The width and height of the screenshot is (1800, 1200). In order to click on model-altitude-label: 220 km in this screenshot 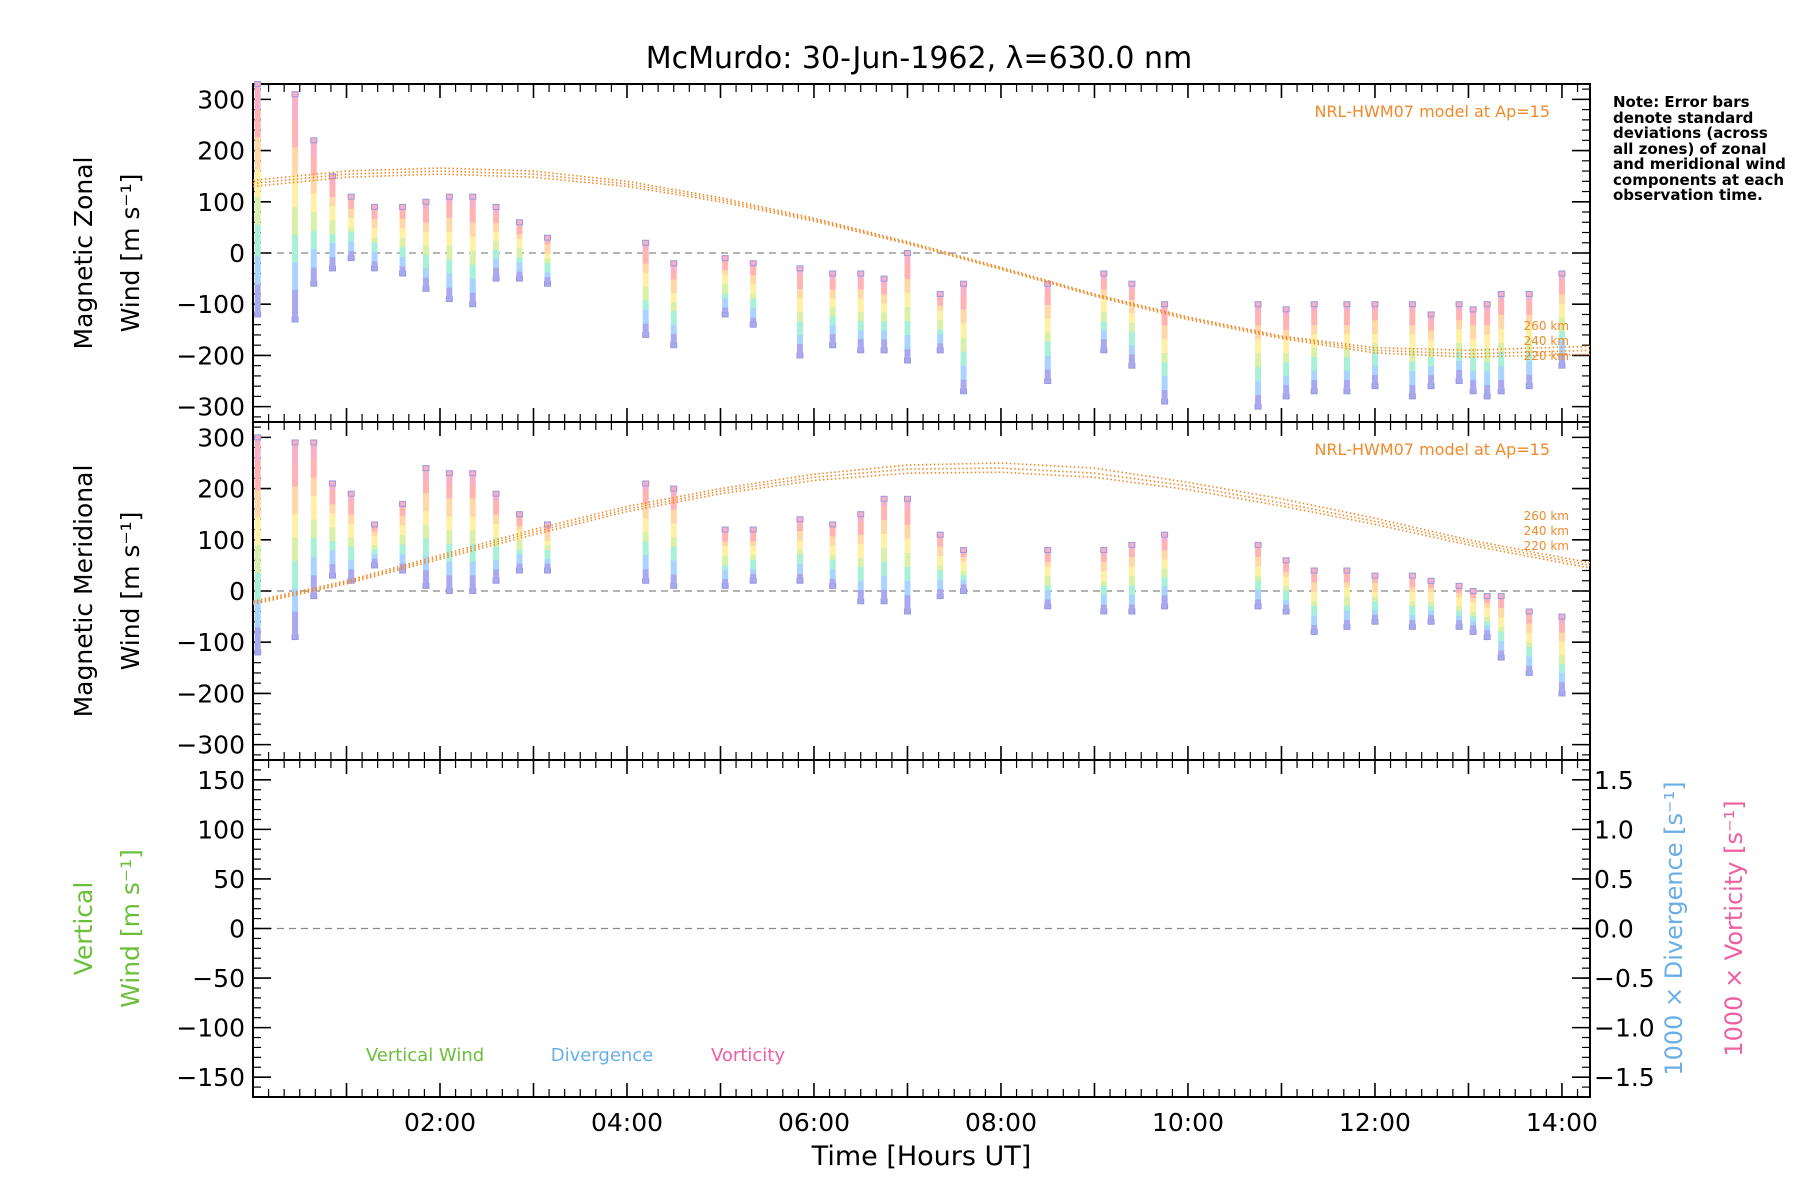, I will do `click(1546, 546)`.